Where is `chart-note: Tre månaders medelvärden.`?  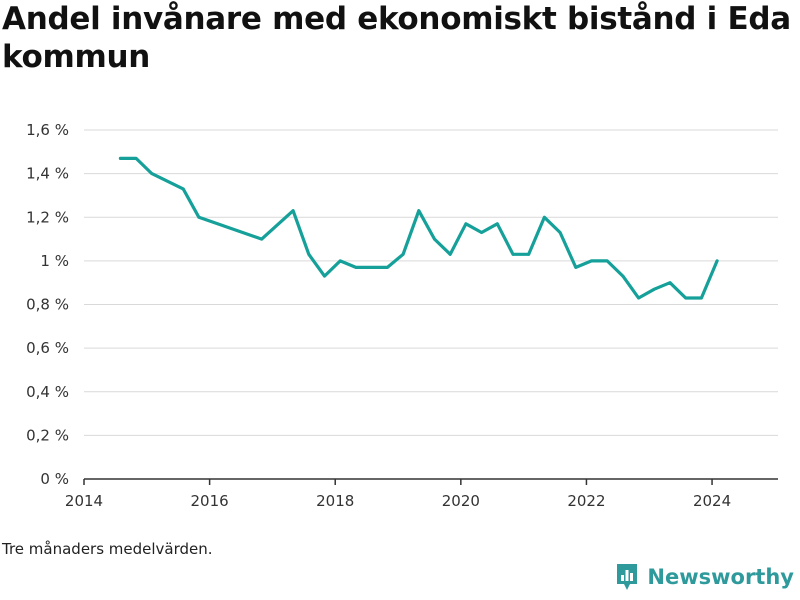 chart-note: Tre månaders medelvärden. is located at coordinates (107, 549).